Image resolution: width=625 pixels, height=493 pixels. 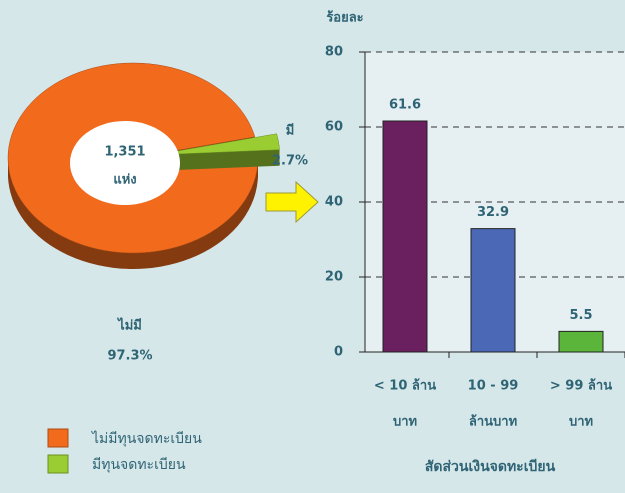 What do you see at coordinates (290, 131) in the screenshot?
I see `slice-label: มี` at bounding box center [290, 131].